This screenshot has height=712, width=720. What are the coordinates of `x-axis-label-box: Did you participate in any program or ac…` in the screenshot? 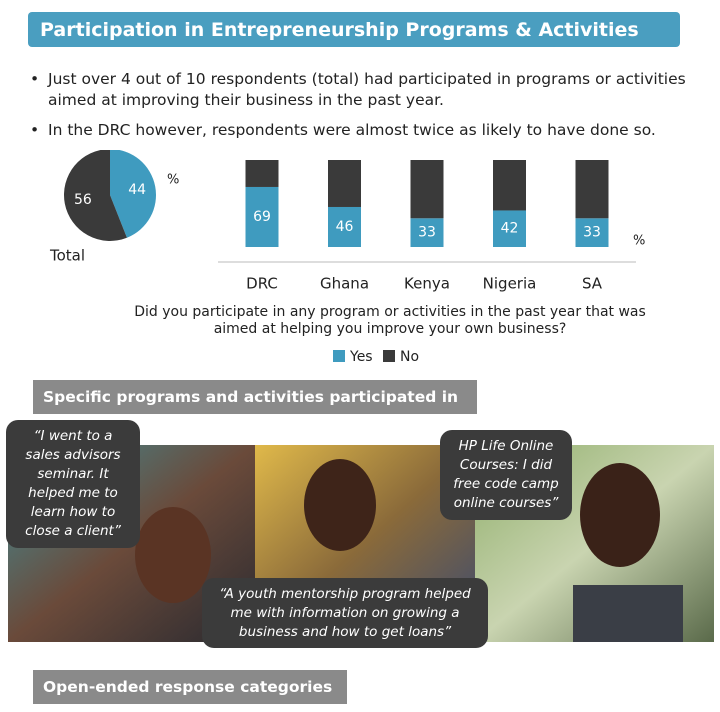 It's located at (390, 320).